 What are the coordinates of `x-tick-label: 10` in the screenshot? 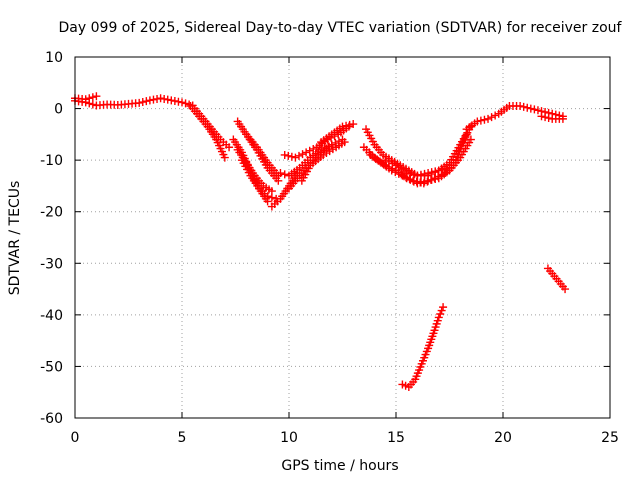 It's located at (289, 438).